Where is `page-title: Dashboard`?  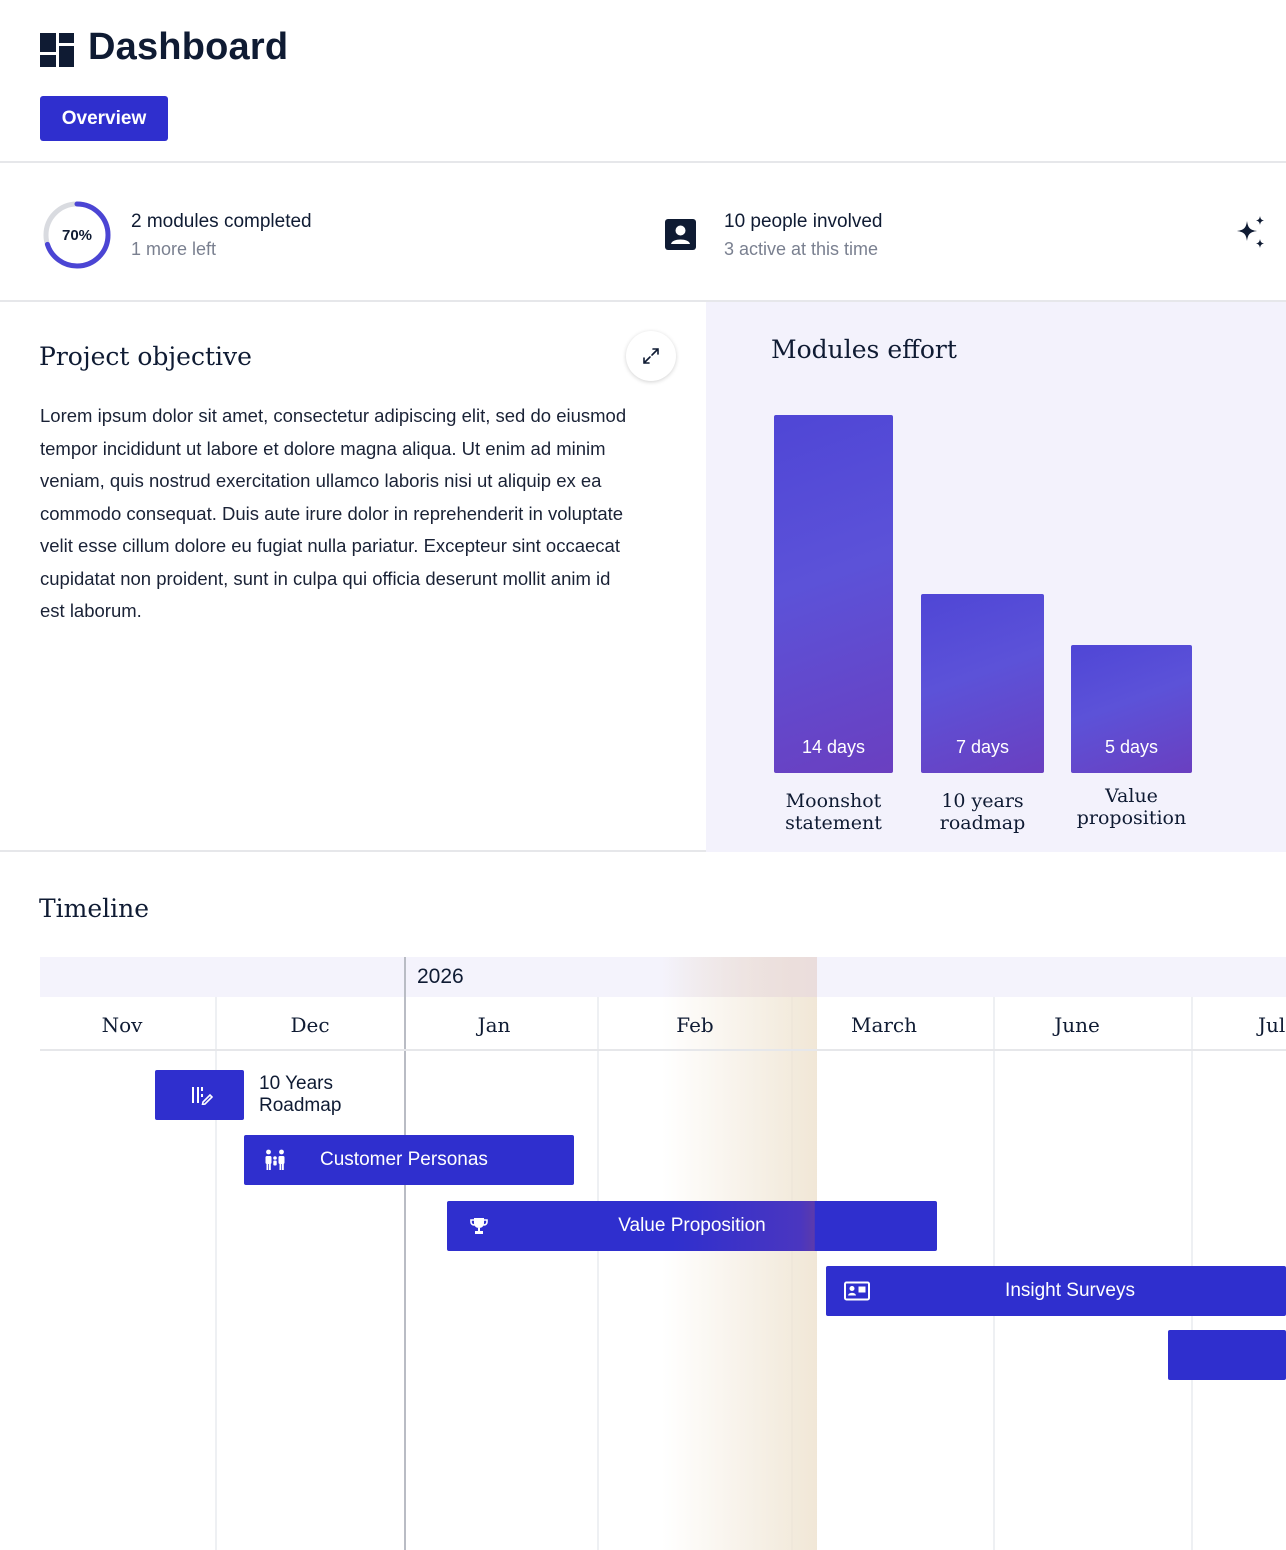
page-title: Dashboard is located at coordinates (188, 47).